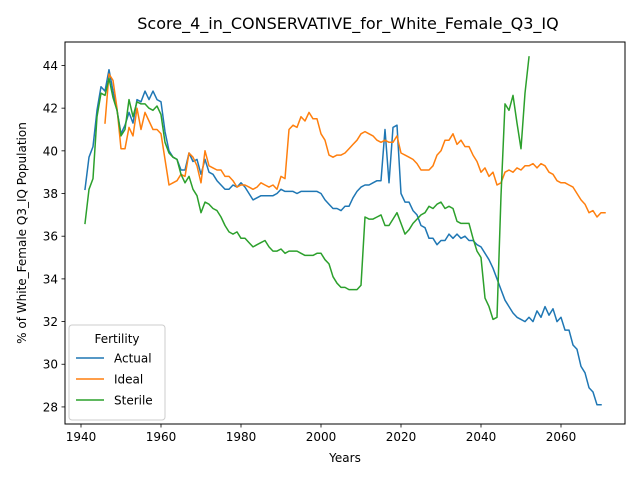 This screenshot has height=480, width=640. What do you see at coordinates (241, 437) in the screenshot?
I see `x-tick-label: 1980` at bounding box center [241, 437].